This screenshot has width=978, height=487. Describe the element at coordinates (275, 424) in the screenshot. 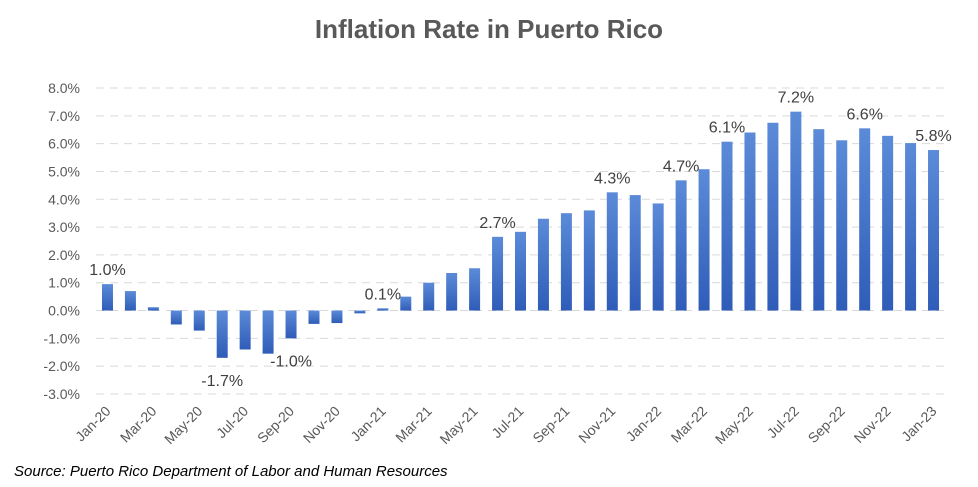

I see `x-tick-label: Sep-20` at that location.